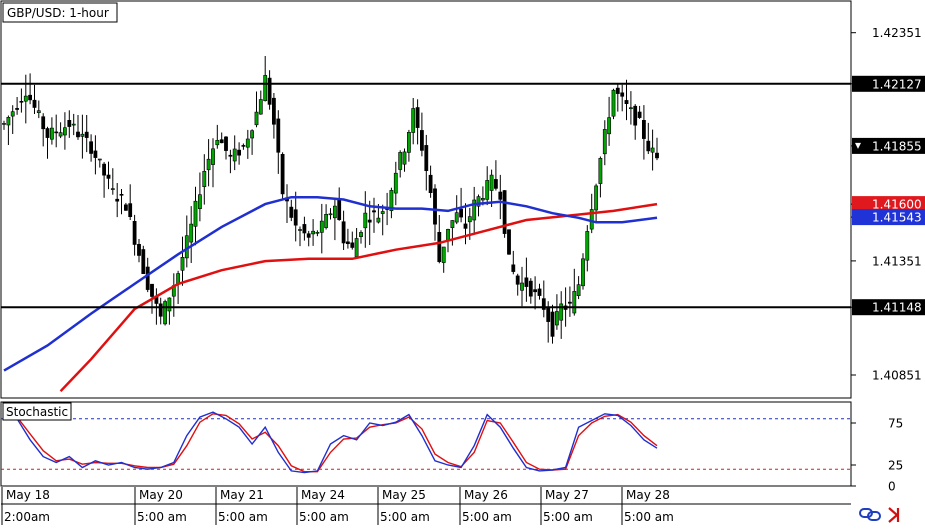  What do you see at coordinates (58, 13) in the screenshot?
I see `chart-title: GBP/USD: 1-hour` at bounding box center [58, 13].